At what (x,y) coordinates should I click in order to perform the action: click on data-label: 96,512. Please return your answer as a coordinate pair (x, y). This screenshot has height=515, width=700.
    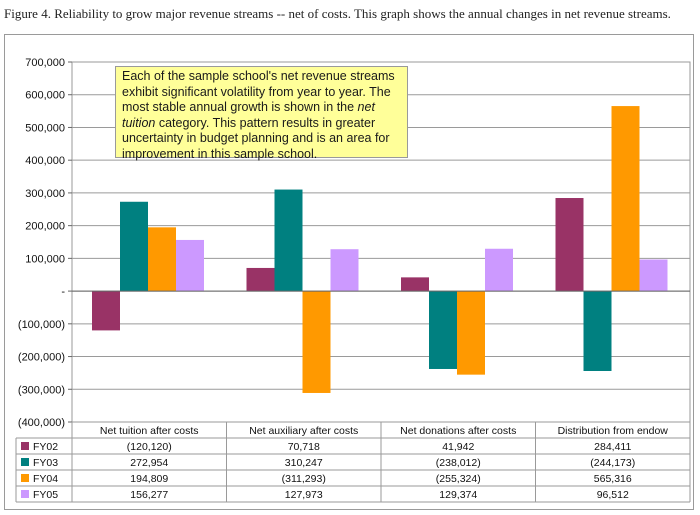
    Looking at the image, I should click on (613, 495).